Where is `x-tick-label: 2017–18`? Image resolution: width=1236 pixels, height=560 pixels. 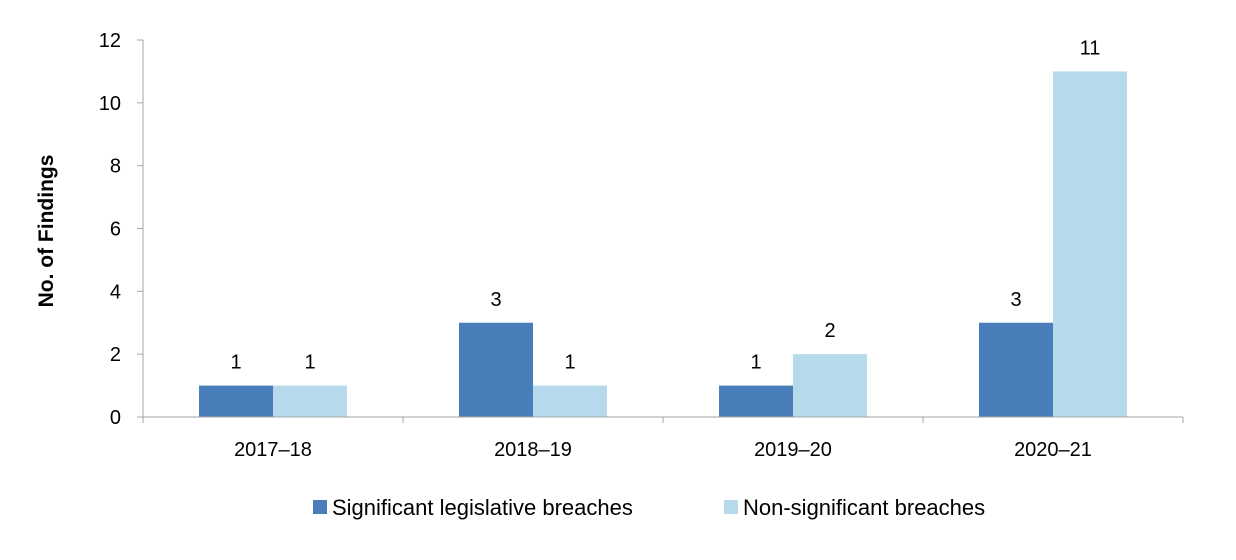 x-tick-label: 2017–18 is located at coordinates (273, 450).